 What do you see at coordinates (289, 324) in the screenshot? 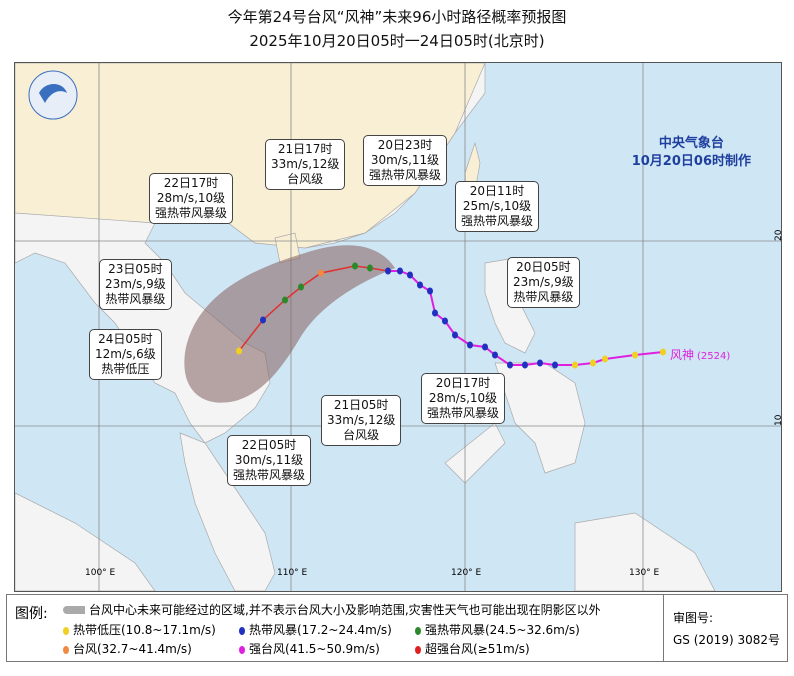
I see `probability-cone` at bounding box center [289, 324].